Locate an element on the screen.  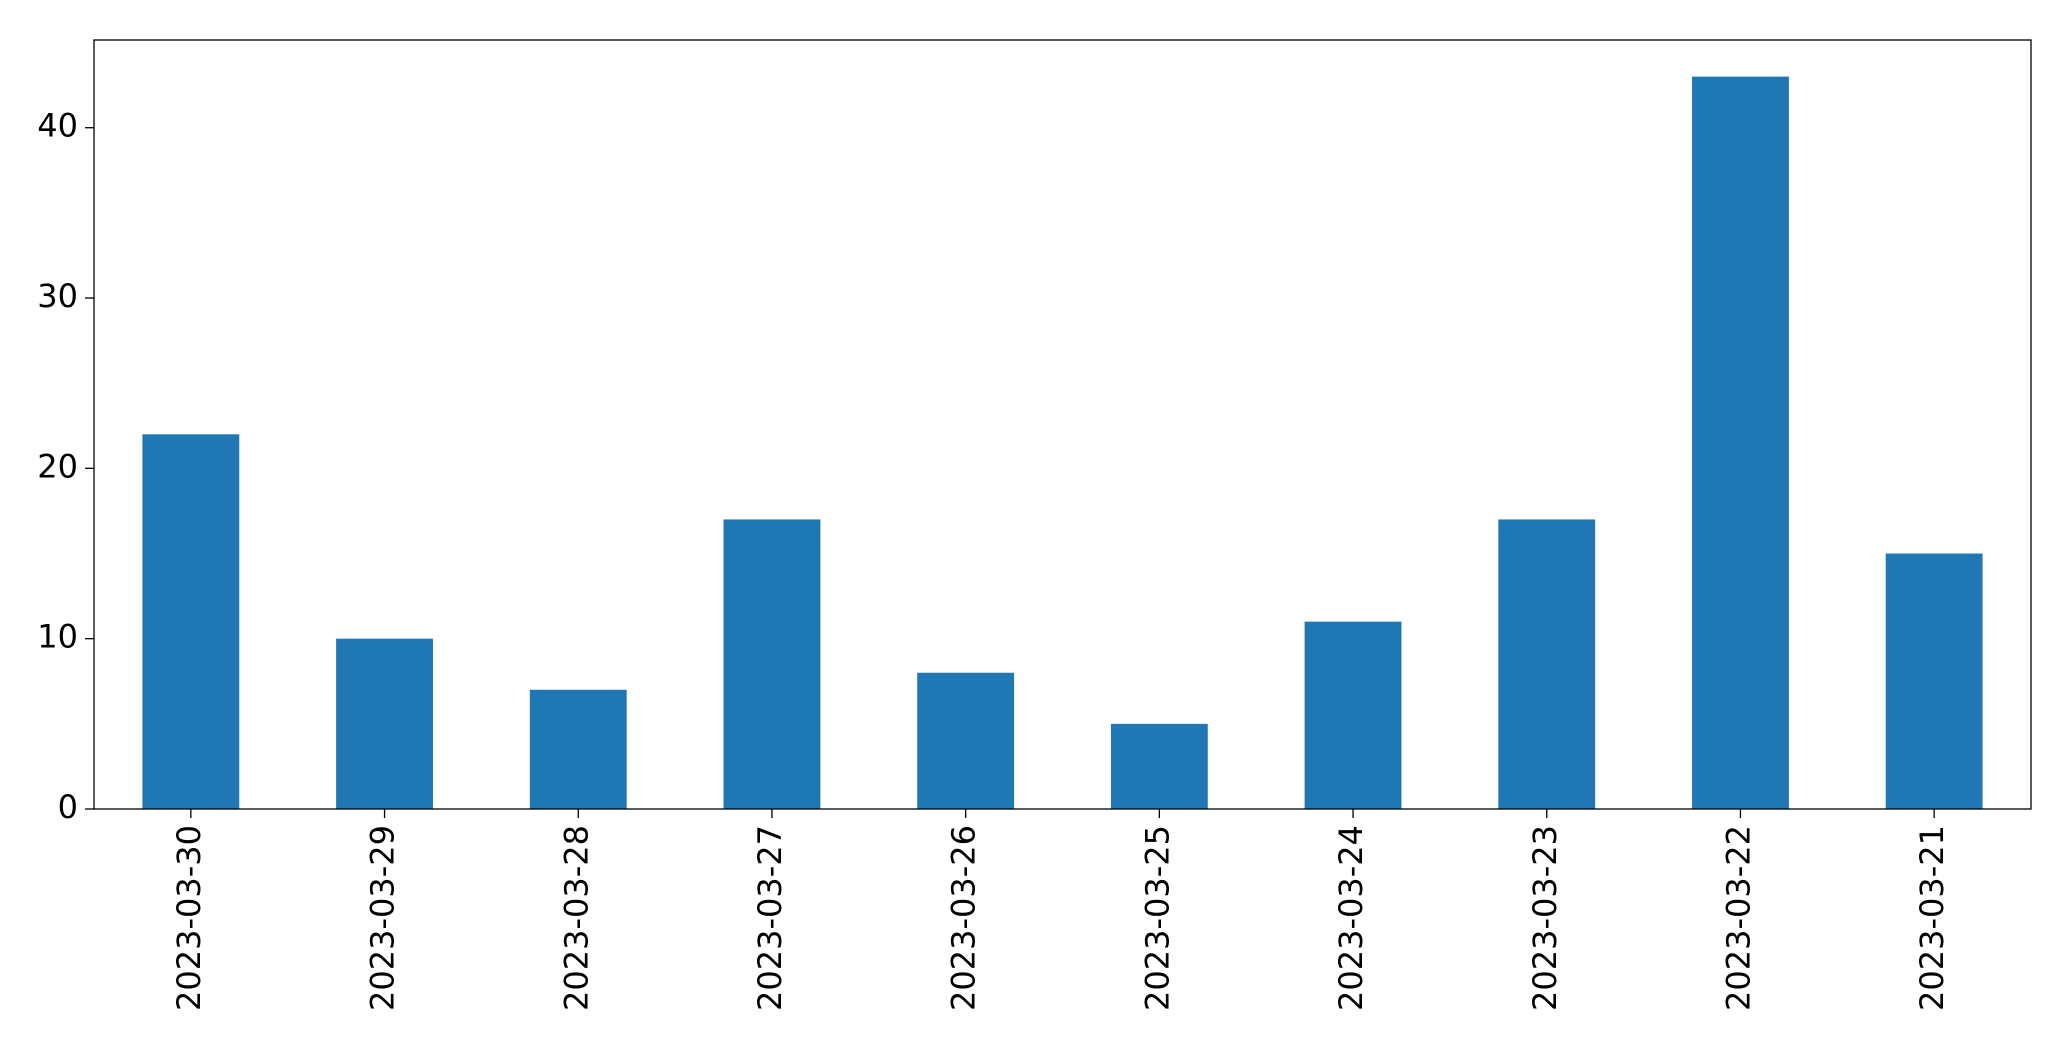
x-tick-label: 2023-03-24 is located at coordinates (1351, 918).